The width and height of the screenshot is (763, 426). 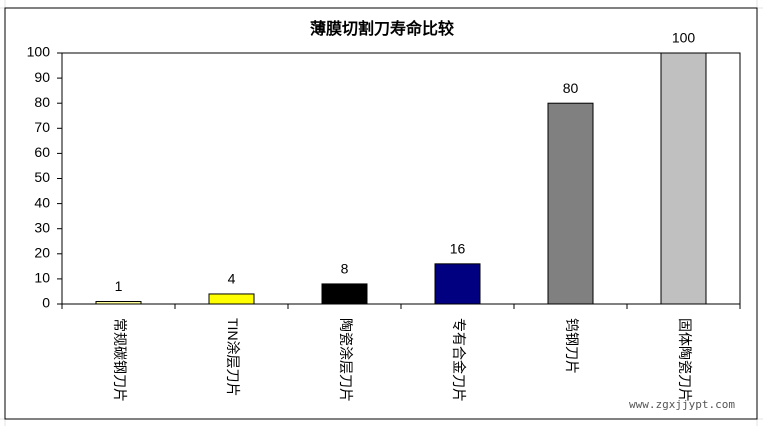 What do you see at coordinates (345, 269) in the screenshot?
I see `data-label: 8` at bounding box center [345, 269].